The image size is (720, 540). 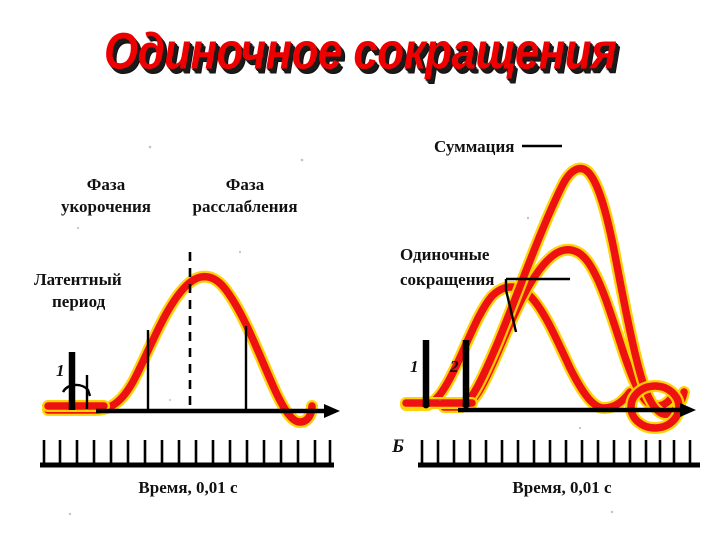 What do you see at coordinates (562, 487) in the screenshot?
I see `axis-caption-b: Время, 0,01 с` at bounding box center [562, 487].